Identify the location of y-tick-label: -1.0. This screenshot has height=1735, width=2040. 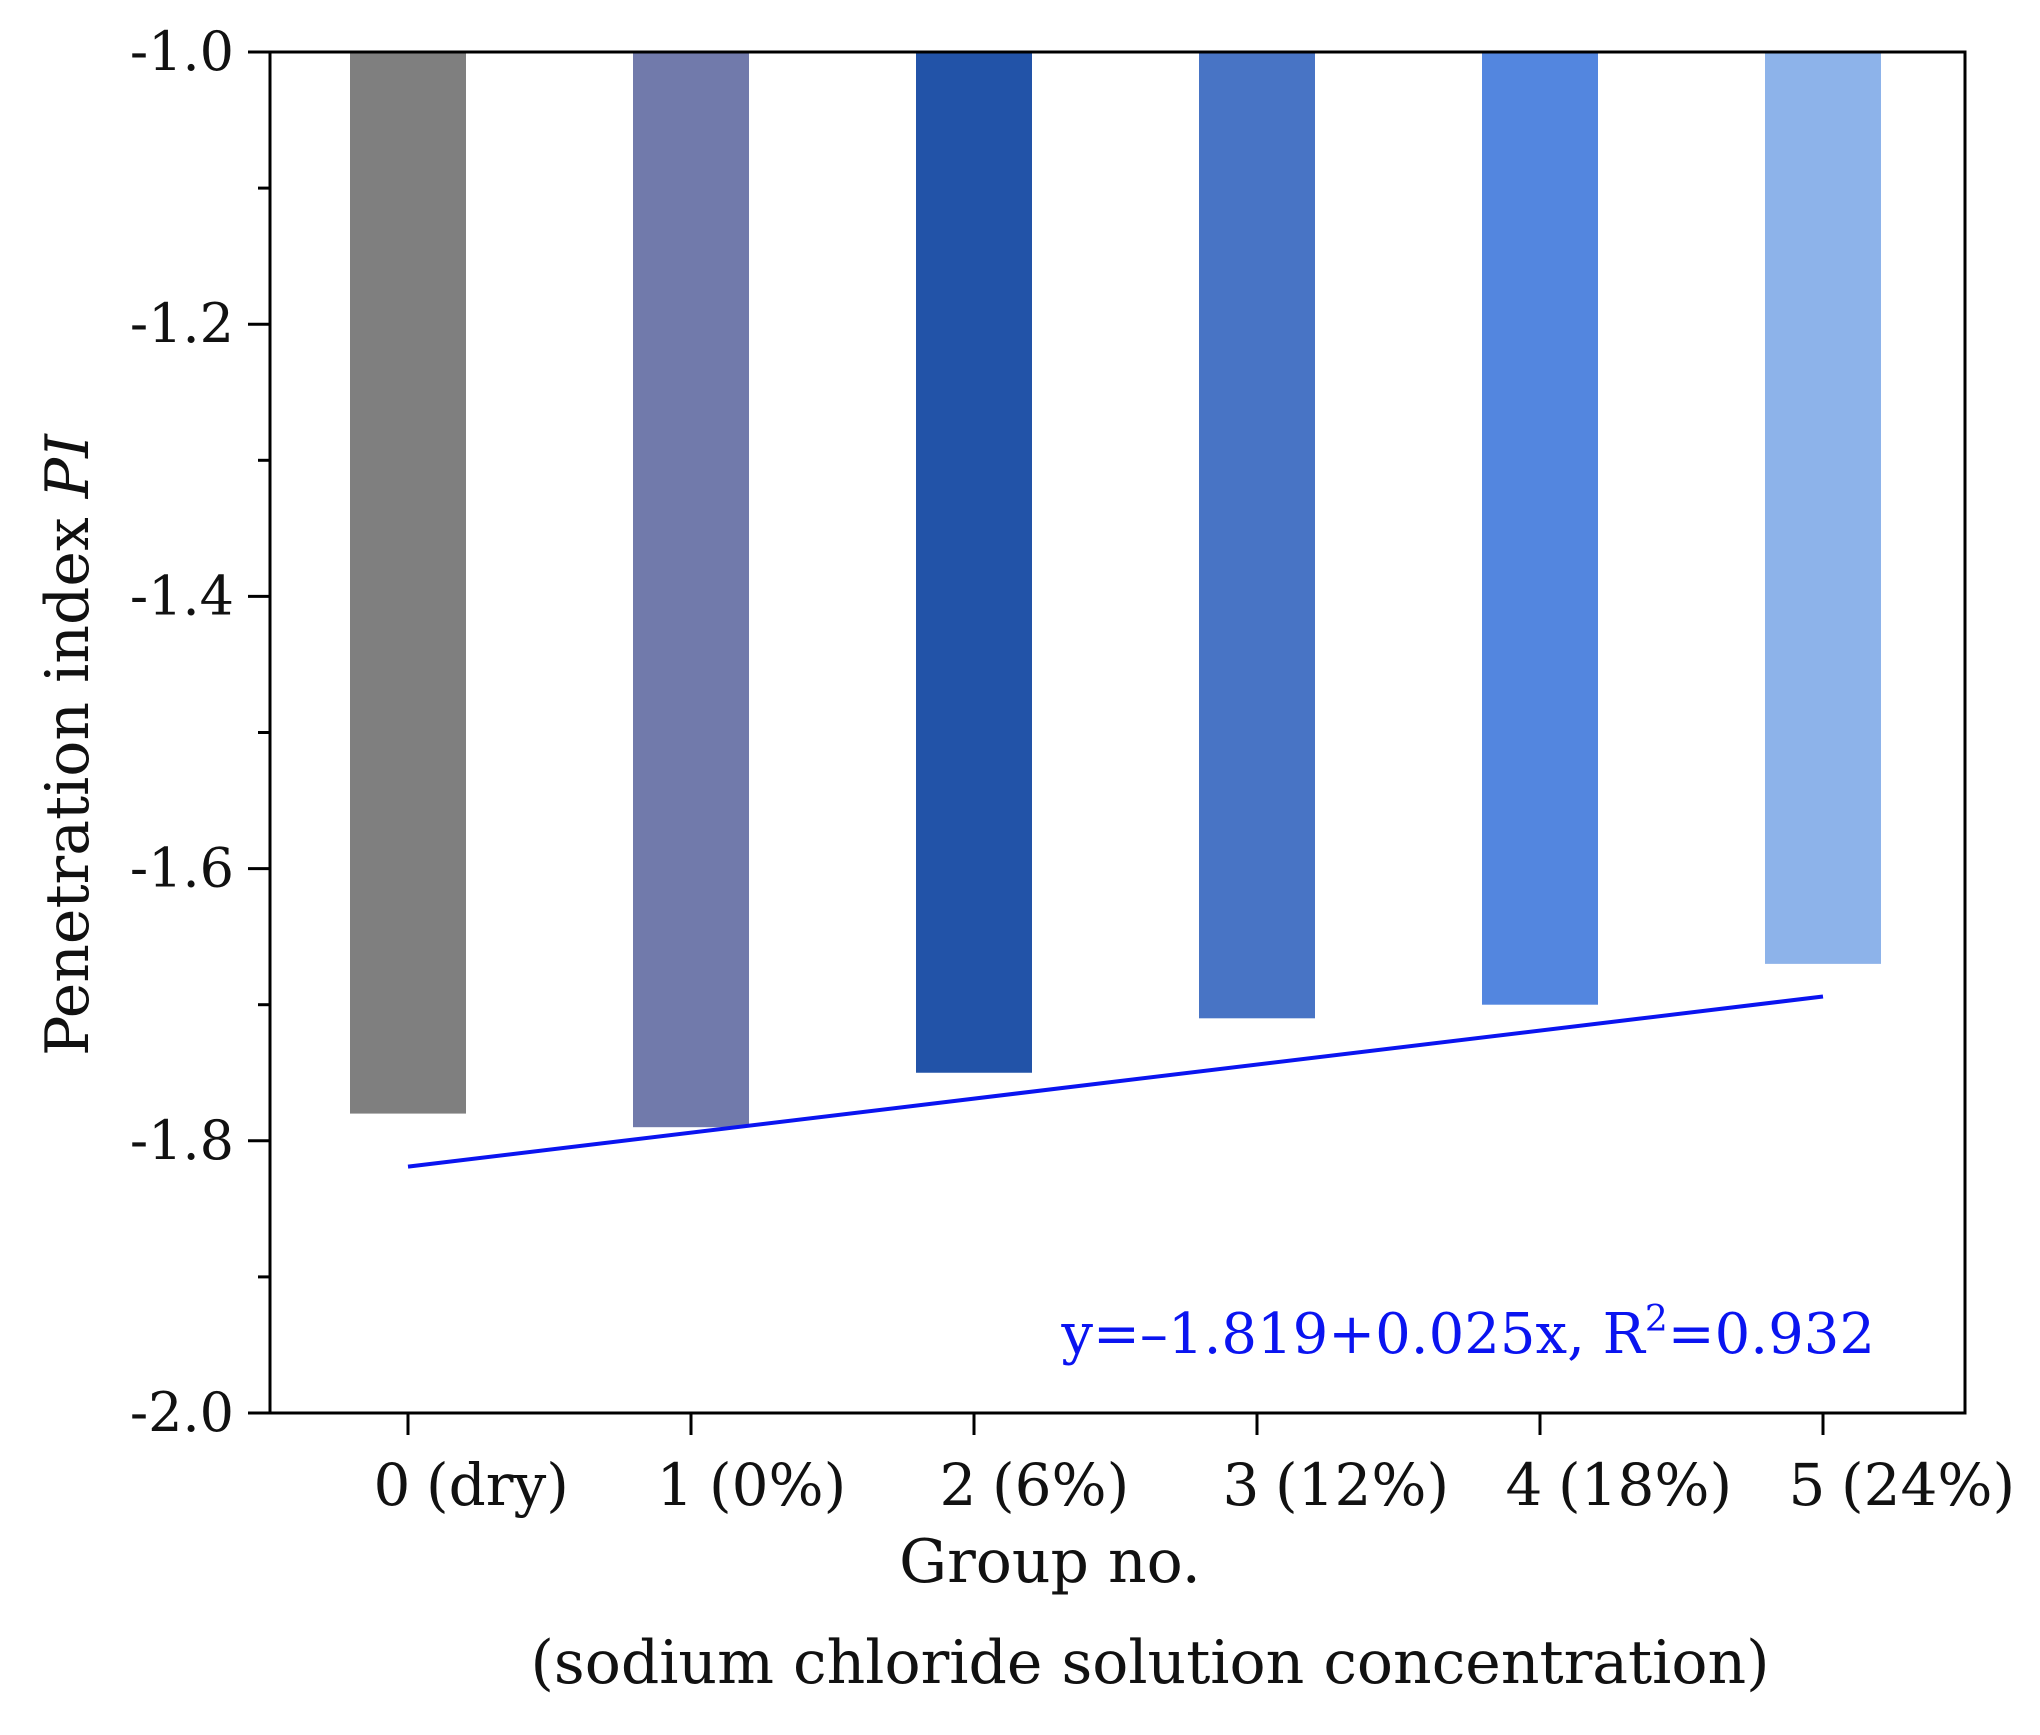
(182, 51).